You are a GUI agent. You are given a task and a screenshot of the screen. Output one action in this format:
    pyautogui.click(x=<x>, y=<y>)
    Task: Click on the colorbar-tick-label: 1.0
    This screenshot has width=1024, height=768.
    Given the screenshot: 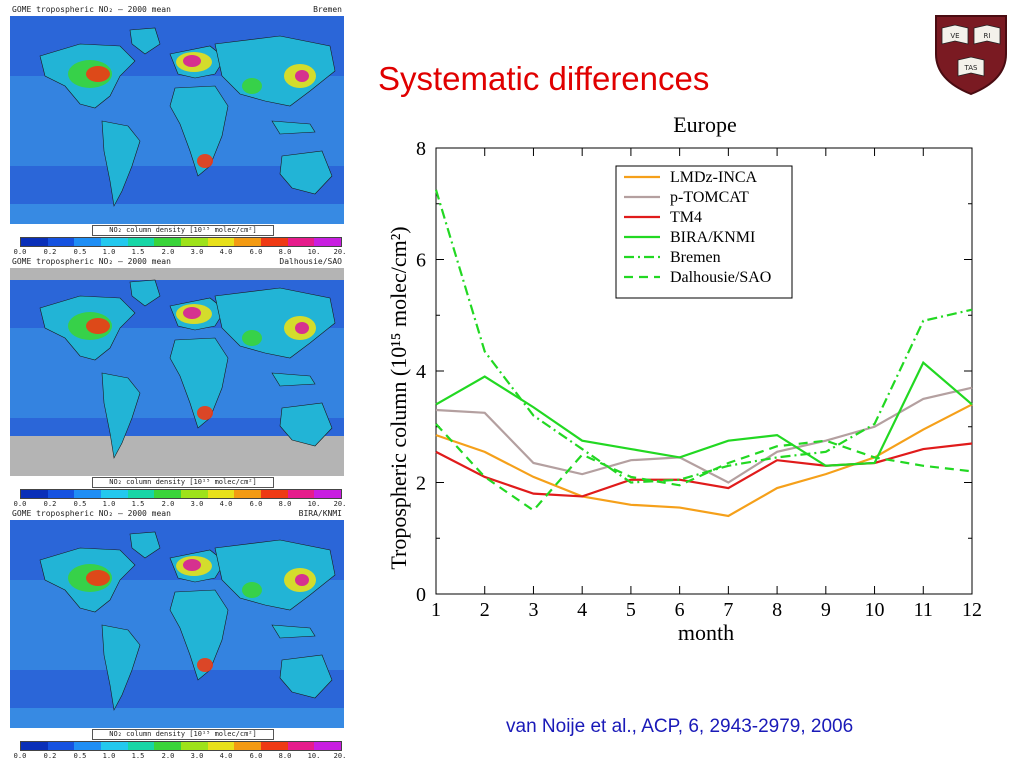 What is the action you would take?
    pyautogui.click(x=109, y=756)
    